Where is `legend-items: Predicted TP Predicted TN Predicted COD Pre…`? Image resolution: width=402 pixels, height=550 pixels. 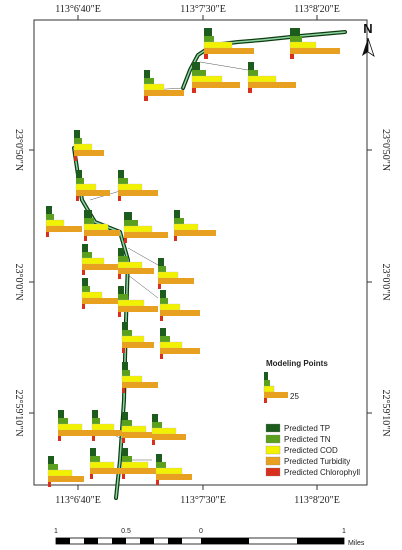 legend-items: Predicted TP Predicted TN Predicted COD Pre… is located at coordinates (312, 450).